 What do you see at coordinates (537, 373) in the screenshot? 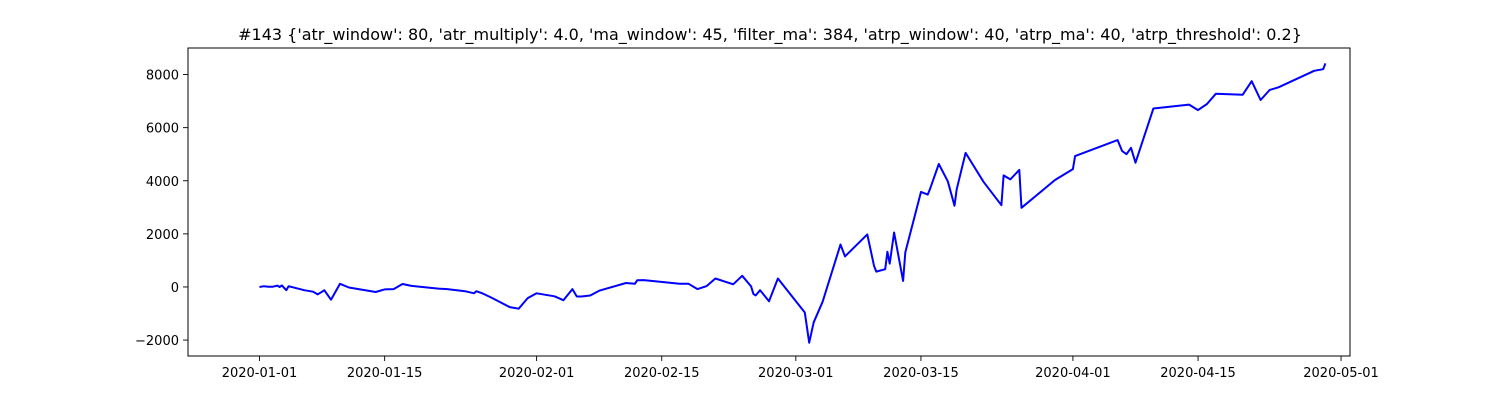
I see `x-tick-label: 2020-02-01` at bounding box center [537, 373].